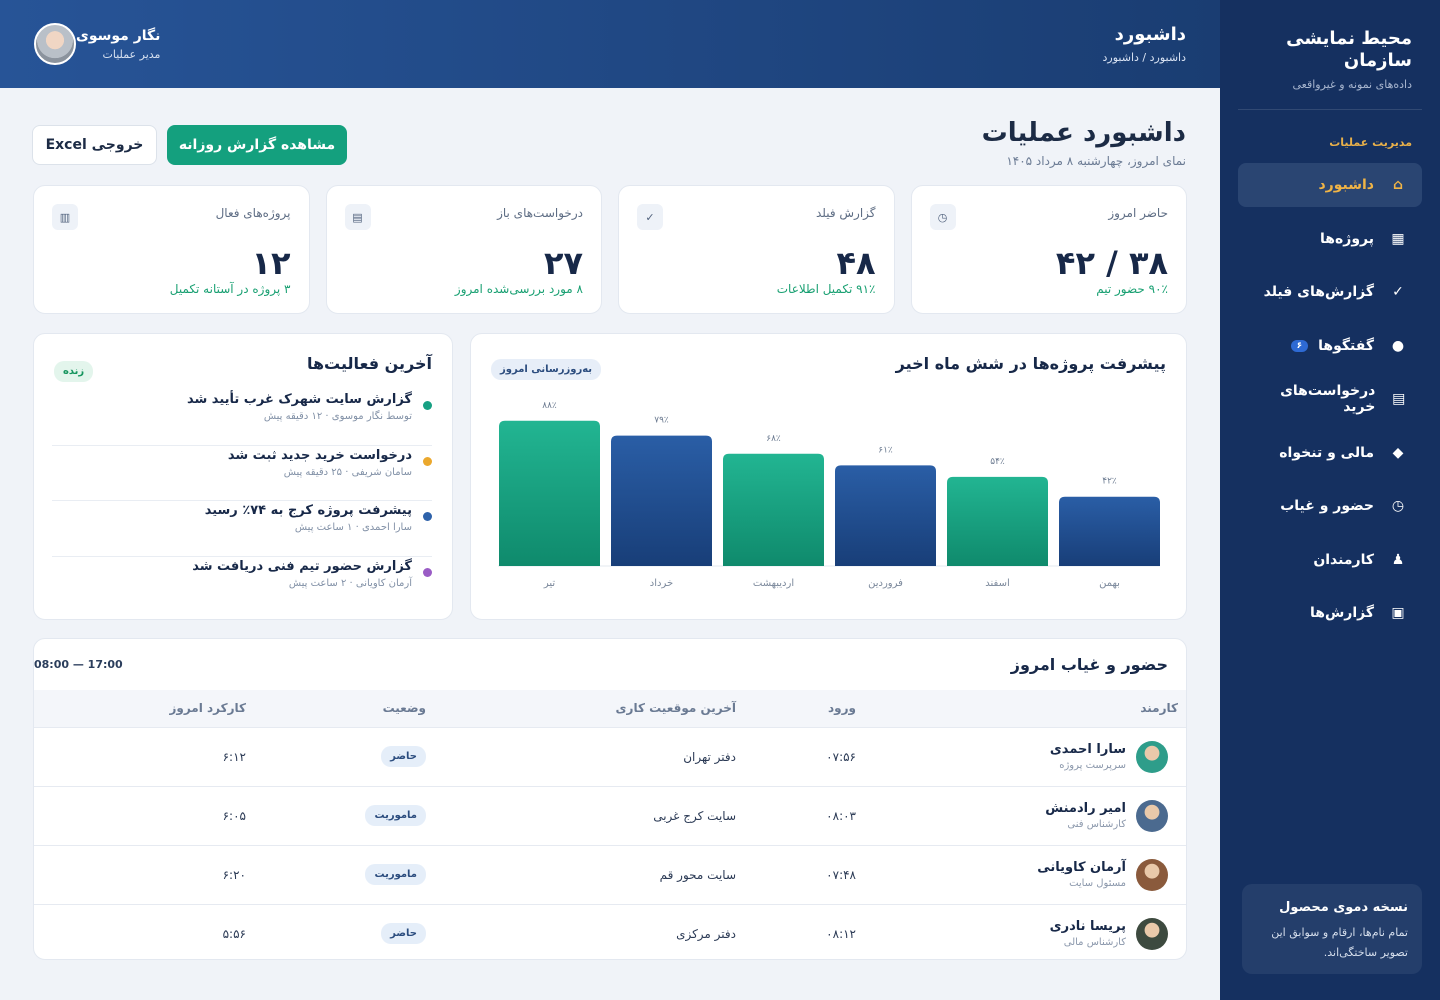 The height and width of the screenshot is (1000, 1440). I want to click on sidebar-item-clock: ◷ حضور و غیاب, so click(1330, 506).